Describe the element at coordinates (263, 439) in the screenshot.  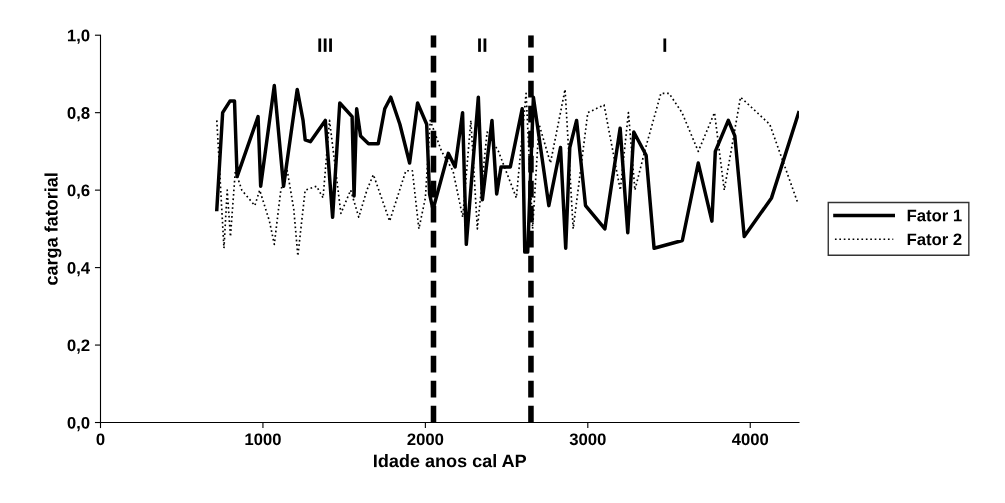
I see `x-tick-label: 1000` at that location.